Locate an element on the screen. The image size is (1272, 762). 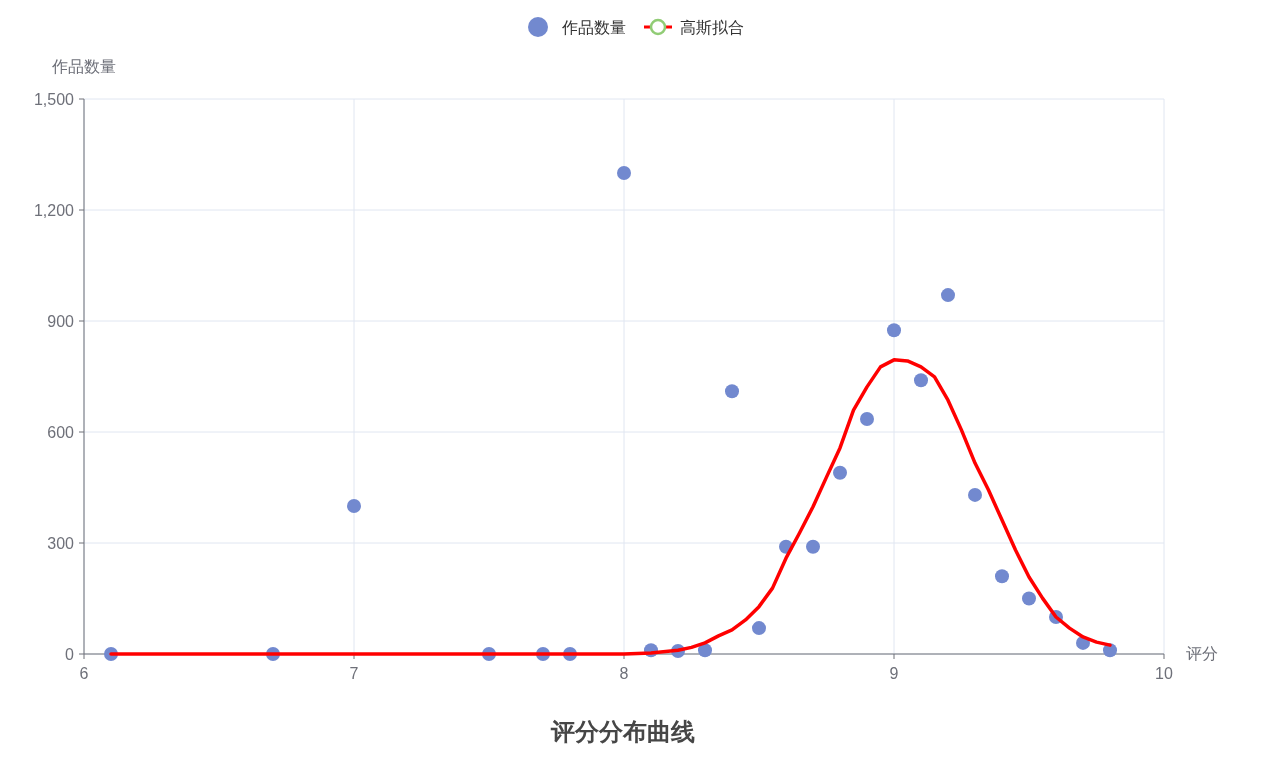
x-tick-label: 7 is located at coordinates (354, 673).